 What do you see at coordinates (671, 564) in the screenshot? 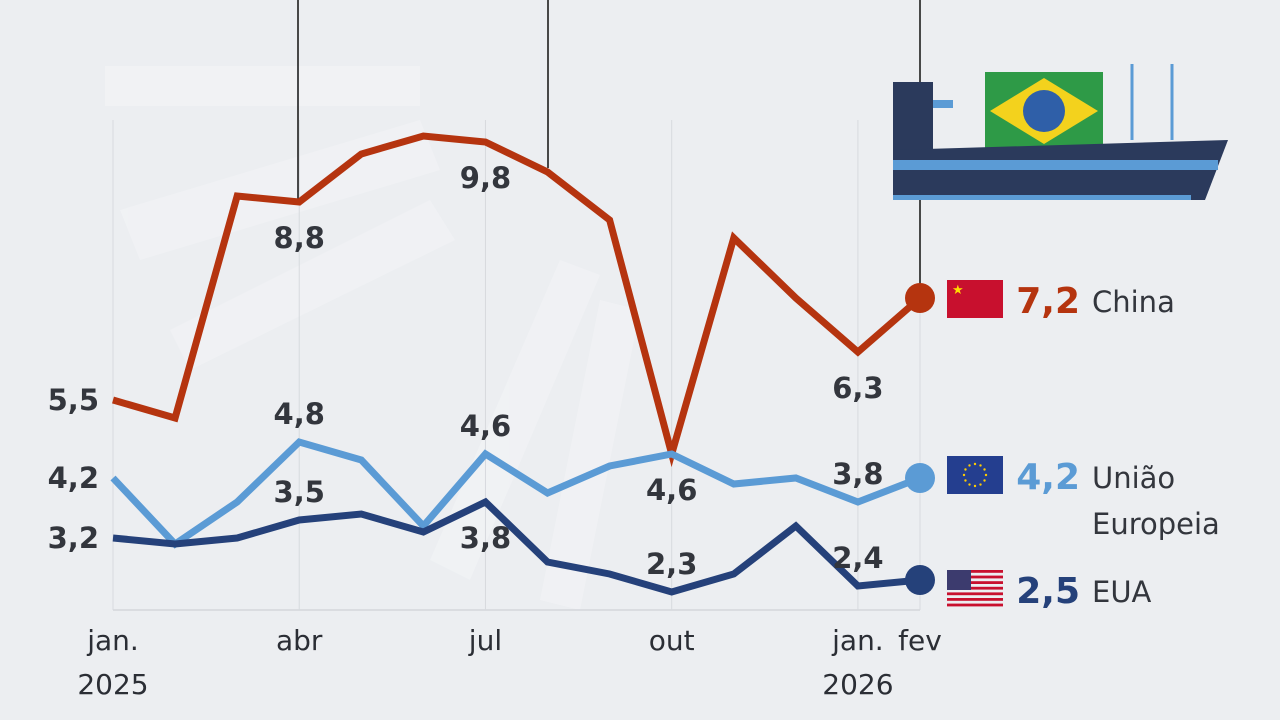
I see `data-label: 2,3` at bounding box center [671, 564].